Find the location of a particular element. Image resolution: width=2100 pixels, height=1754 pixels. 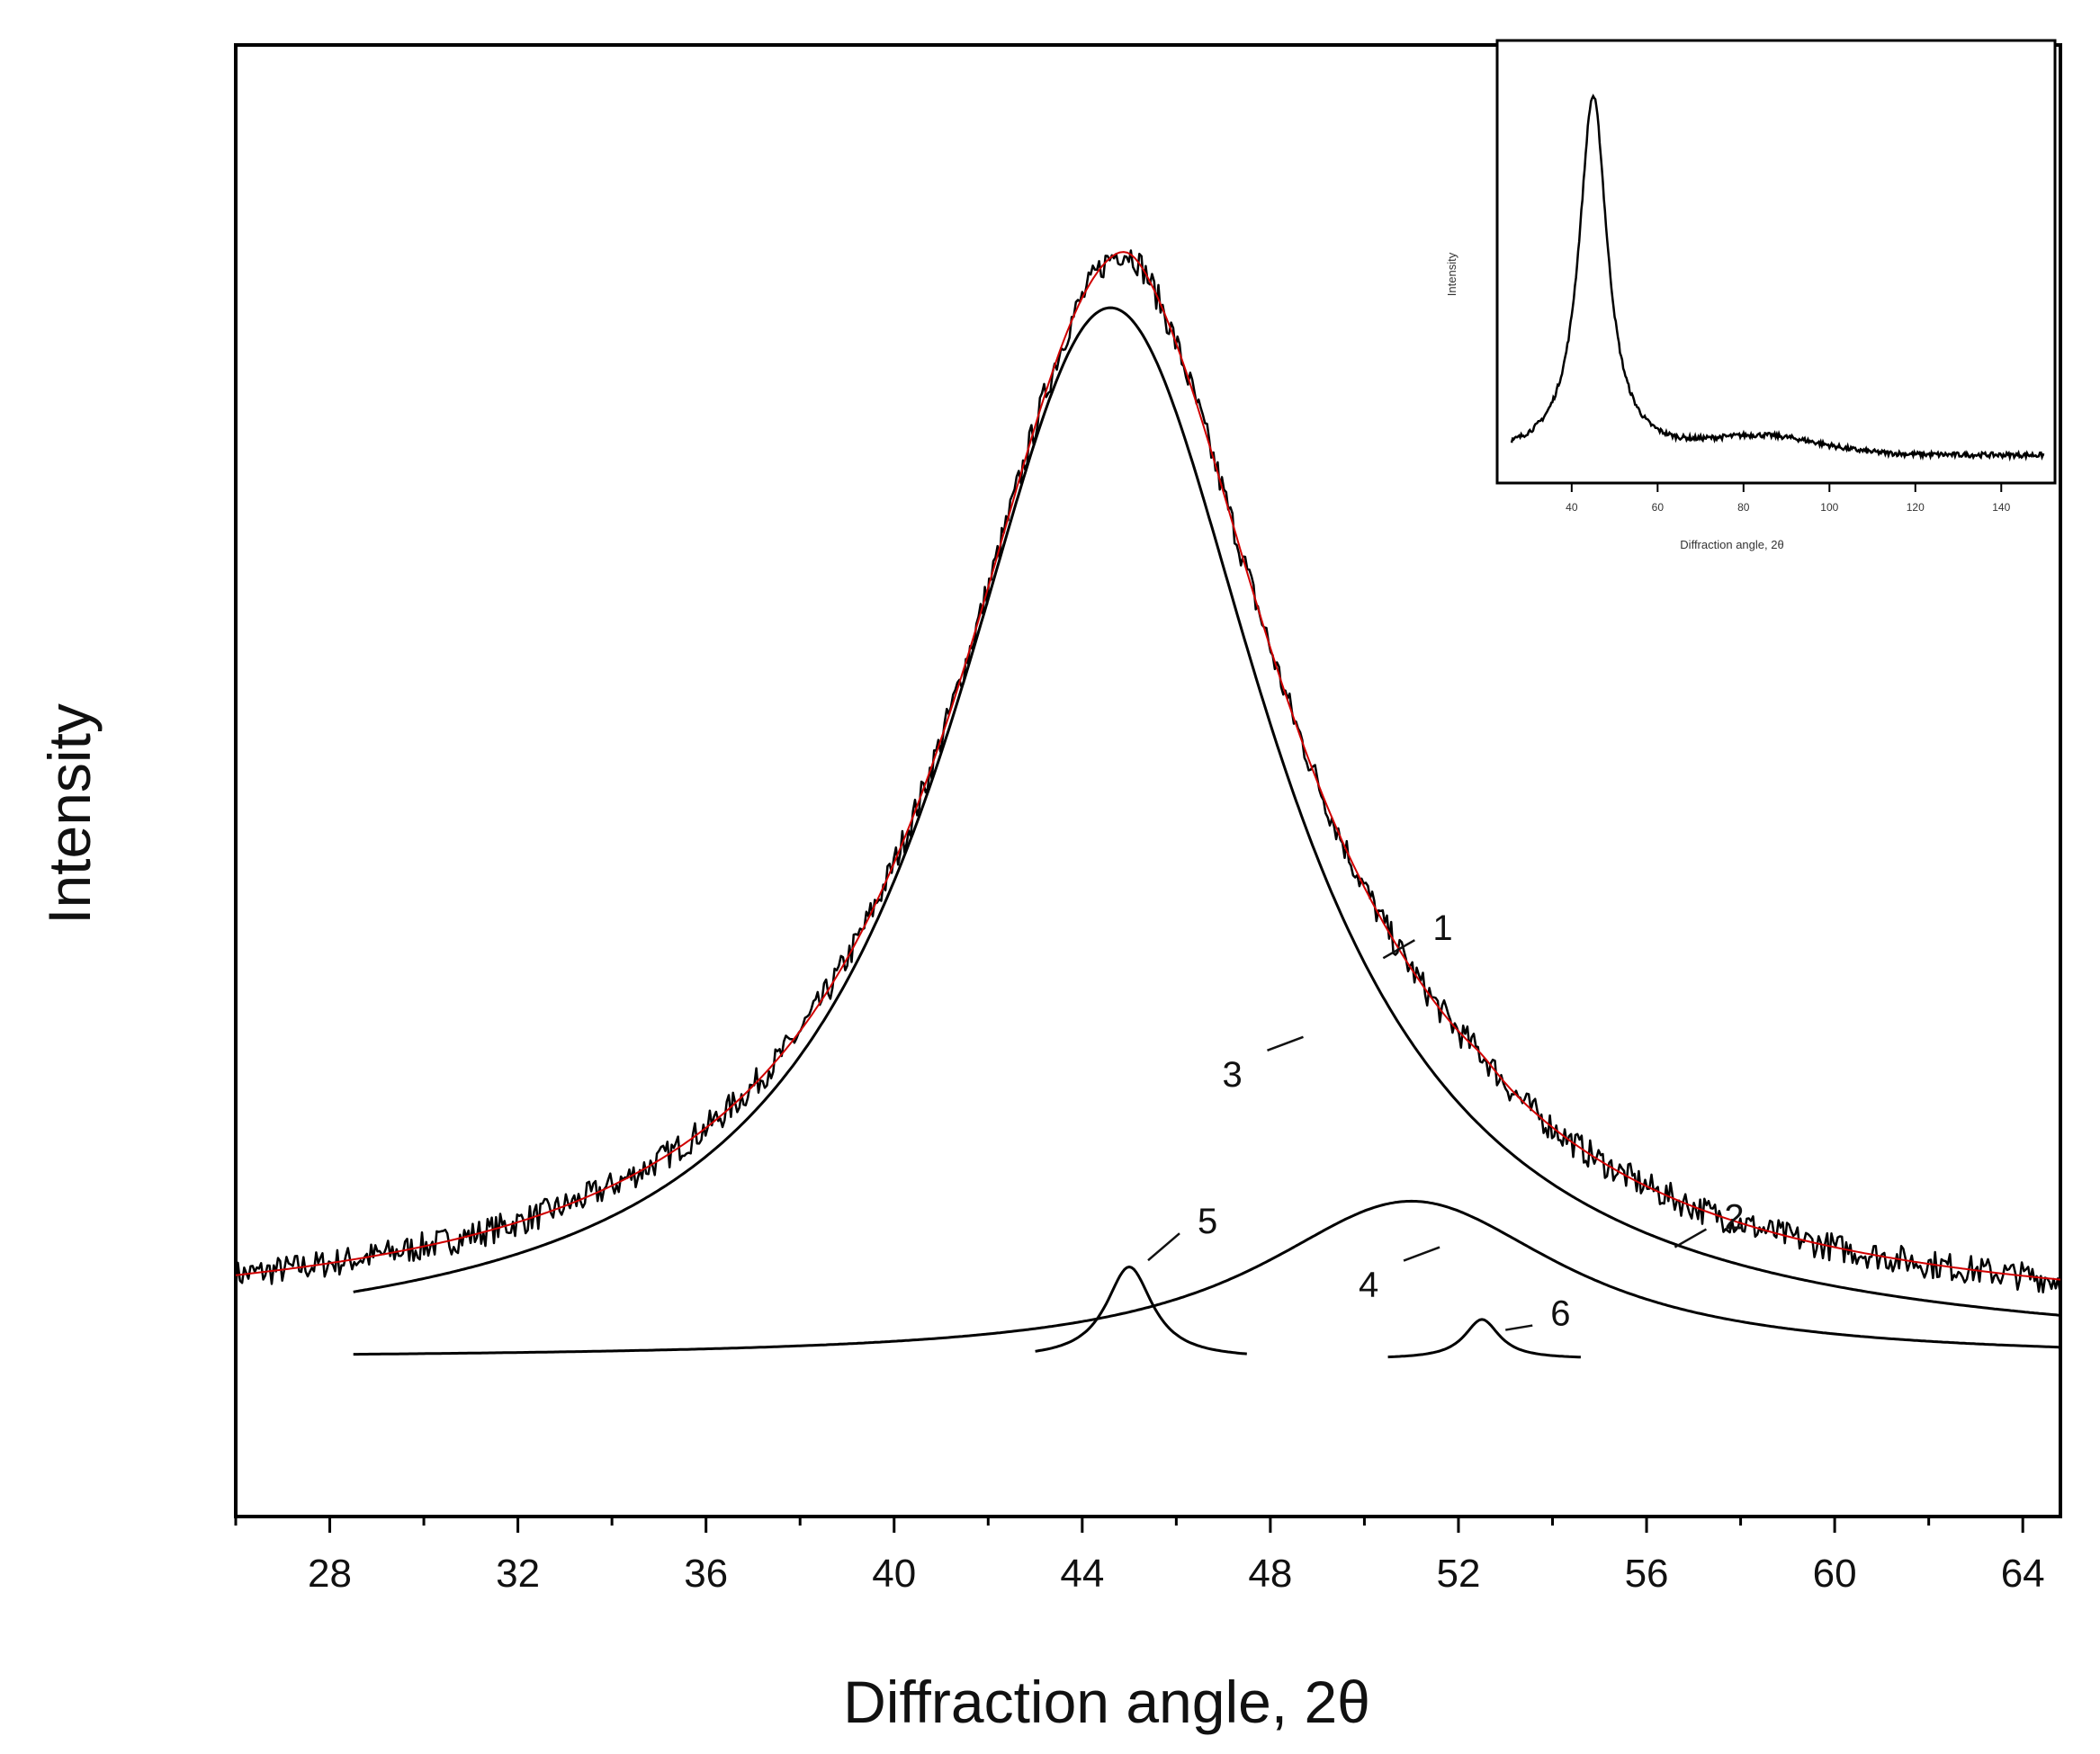

x-axis-ticks: 28 32 36 40 44 48 52 56 60 64 is located at coordinates (1139, 1556).